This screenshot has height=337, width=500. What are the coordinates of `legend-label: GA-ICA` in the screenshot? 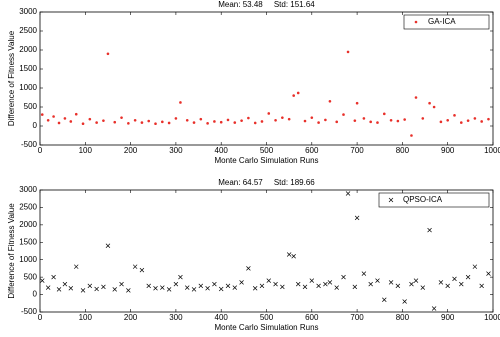 It's located at (442, 21).